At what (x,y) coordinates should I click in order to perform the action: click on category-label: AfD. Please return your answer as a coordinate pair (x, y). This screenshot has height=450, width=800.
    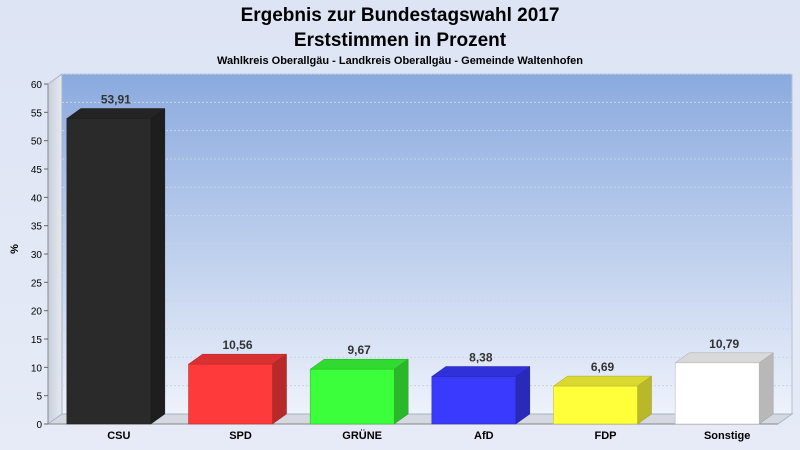
    Looking at the image, I should click on (484, 436).